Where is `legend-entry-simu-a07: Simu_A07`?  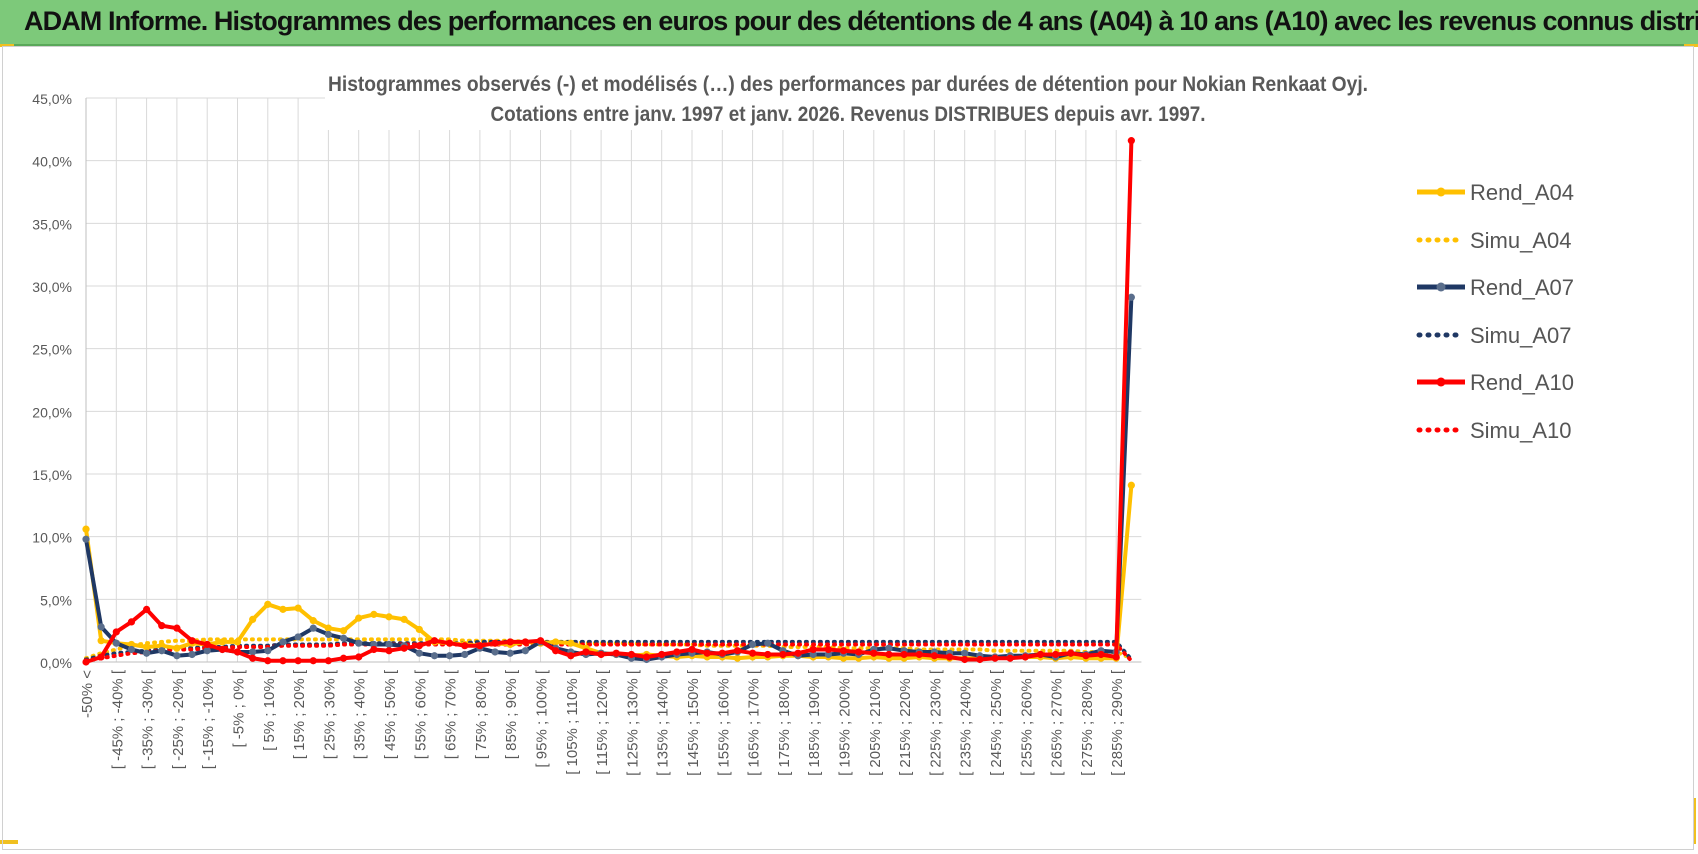 legend-entry-simu-a07: Simu_A07 is located at coordinates (1505, 335).